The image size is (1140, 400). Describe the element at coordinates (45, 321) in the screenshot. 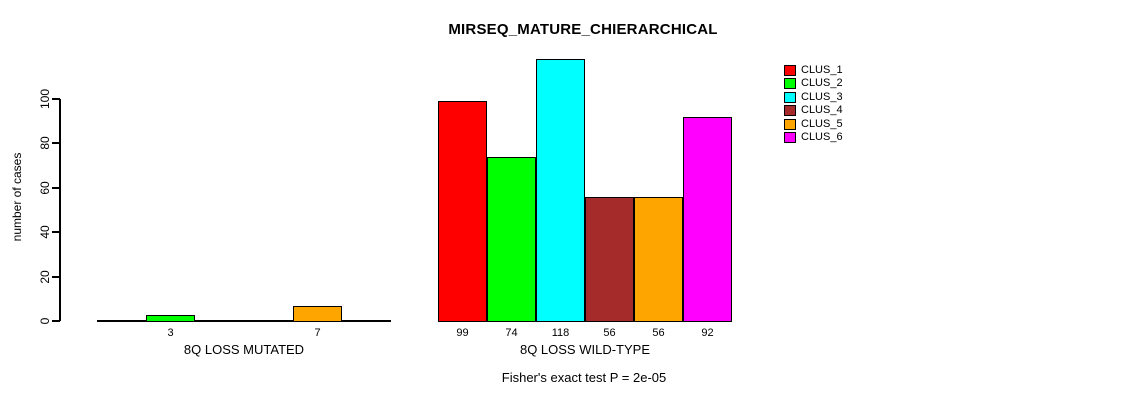

I see `y-tick-label: 0` at that location.